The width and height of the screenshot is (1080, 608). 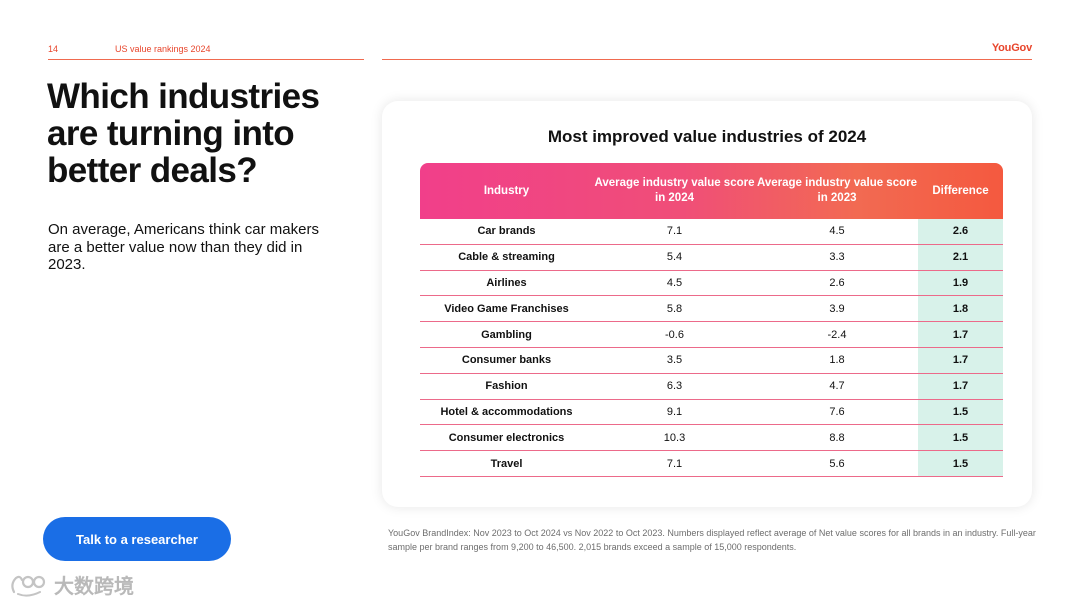 I want to click on cell-industry: Hotel & accommodations, so click(x=506, y=411).